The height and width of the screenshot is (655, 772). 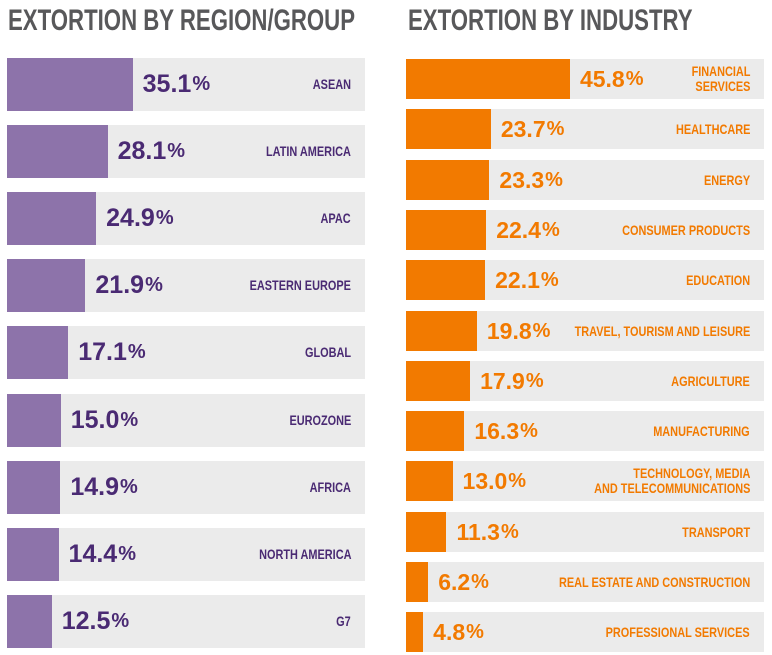 I want to click on industry-bar-row: 6.2% REAL ESTATE AND CONSTRUCTION, so click(x=585, y=582).